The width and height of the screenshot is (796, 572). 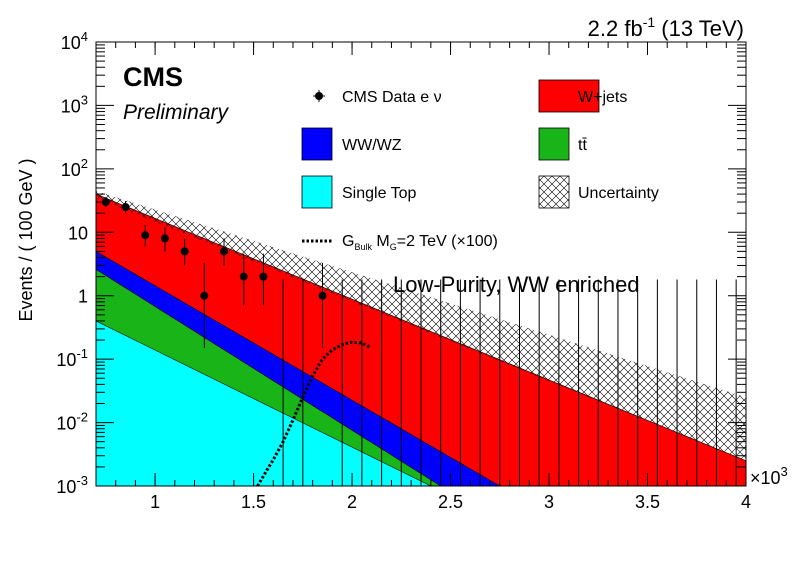 I want to click on legend-entry-ttbar: tt̄, so click(x=562, y=144).